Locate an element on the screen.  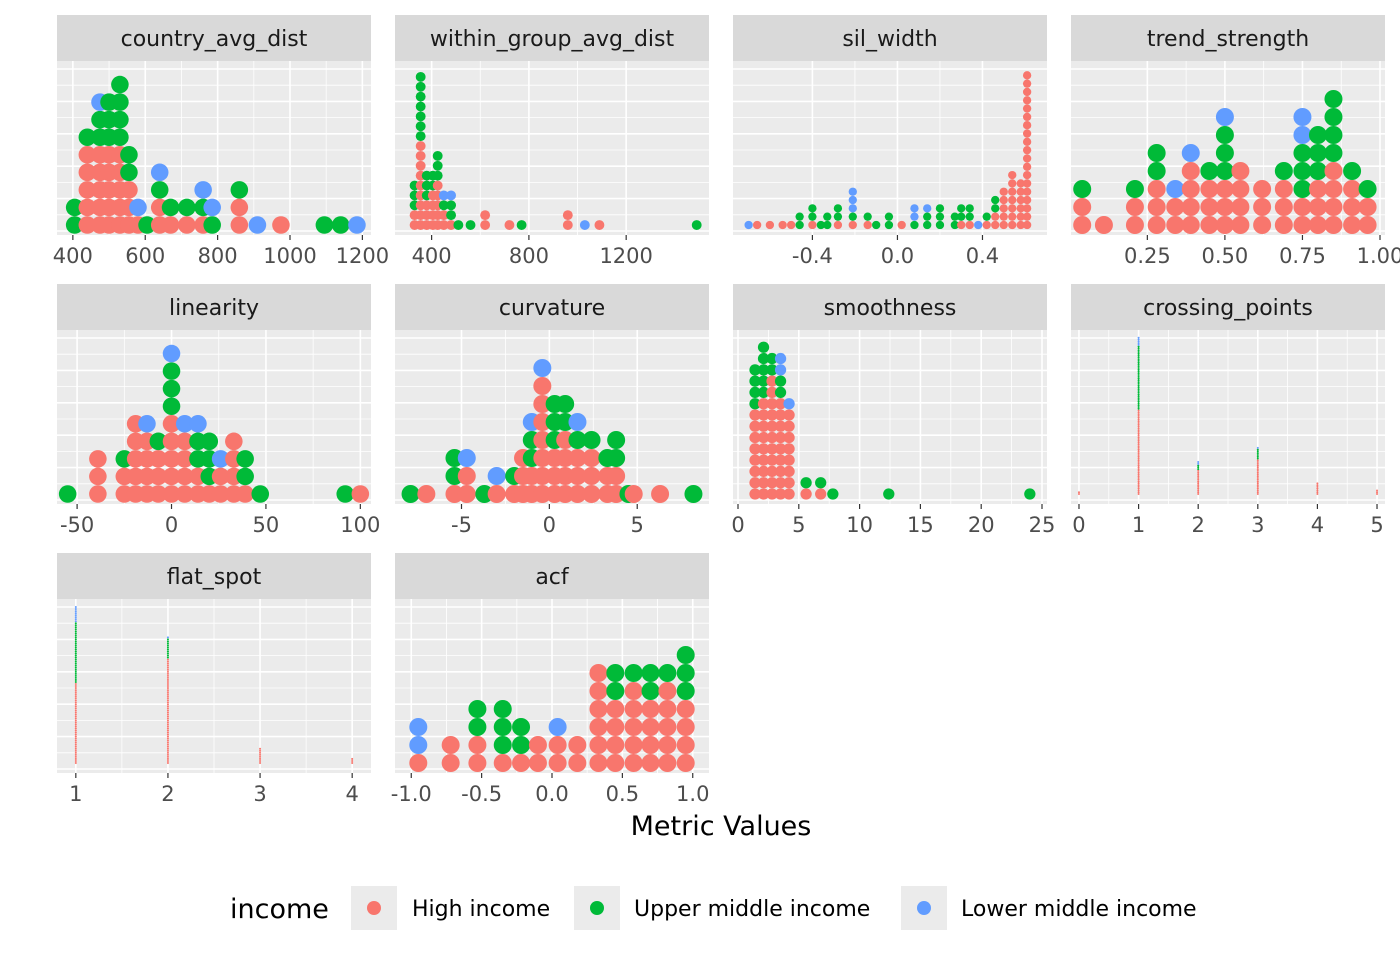
legend-title: income is located at coordinates (279, 909).